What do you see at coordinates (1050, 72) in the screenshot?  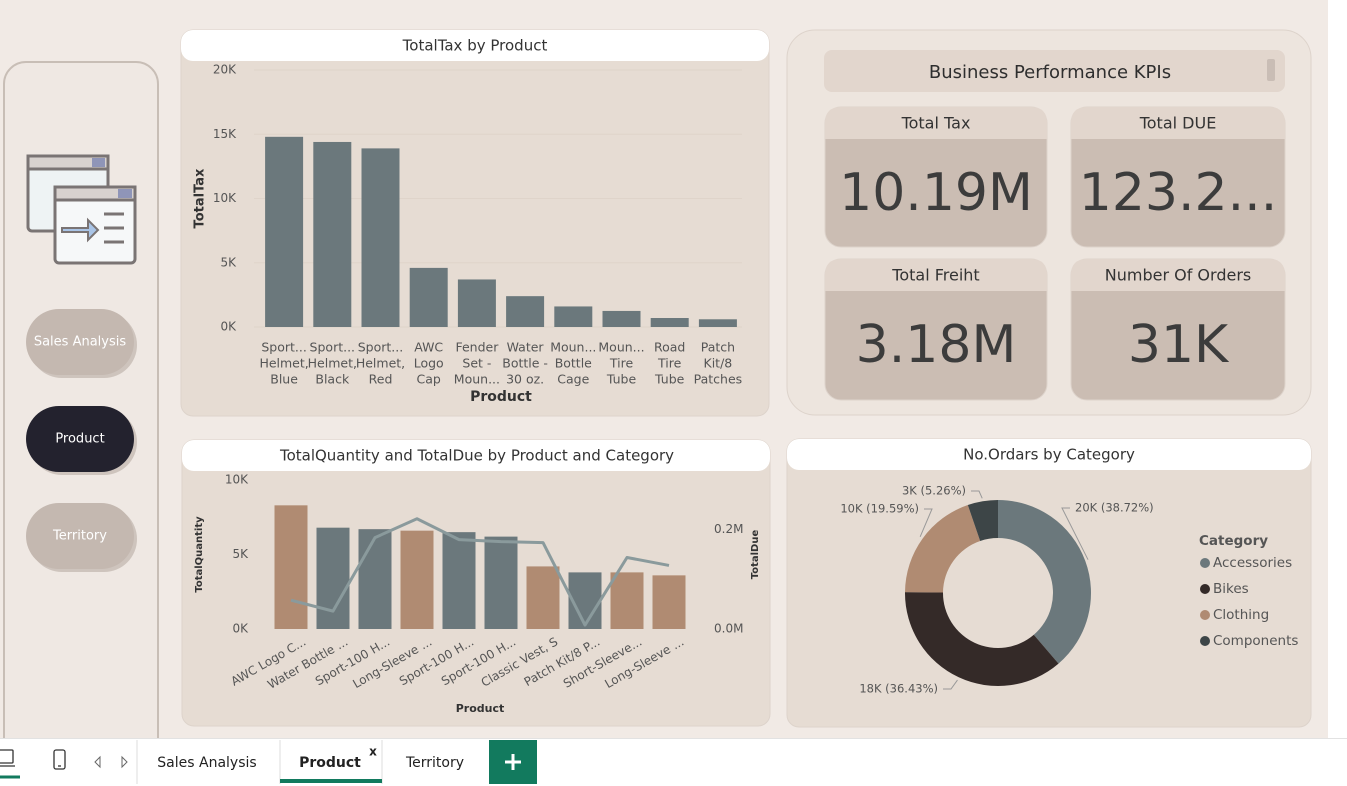 I see `kpi-title: Business Performance KPIs` at bounding box center [1050, 72].